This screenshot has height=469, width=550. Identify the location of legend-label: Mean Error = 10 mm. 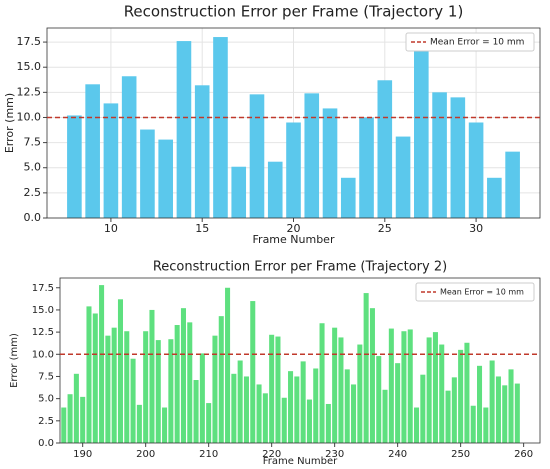
(477, 43).